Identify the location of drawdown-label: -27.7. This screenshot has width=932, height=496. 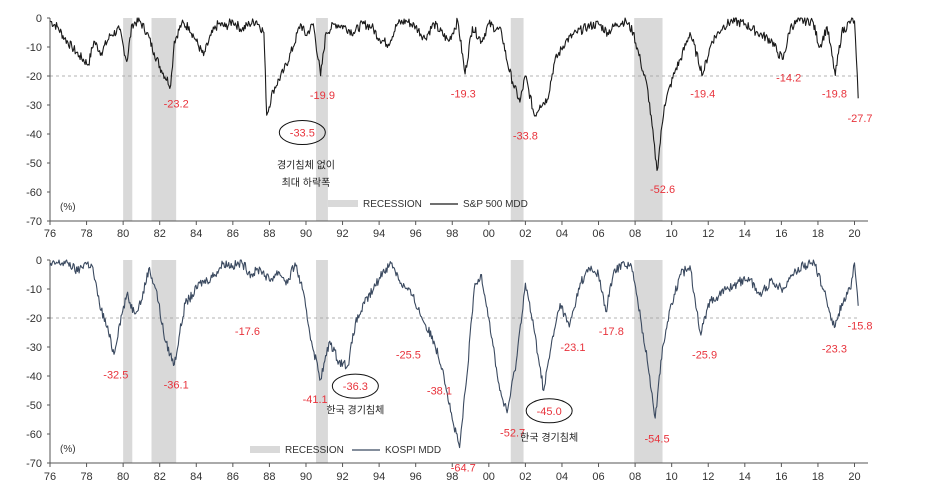
(859, 119).